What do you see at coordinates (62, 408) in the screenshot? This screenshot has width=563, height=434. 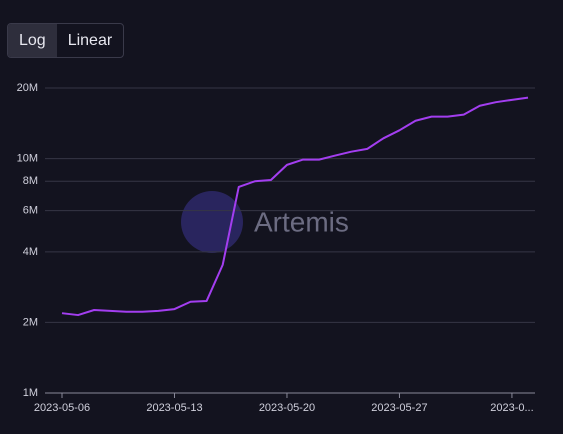 I see `x-tick-label: 2023-05-06` at bounding box center [62, 408].